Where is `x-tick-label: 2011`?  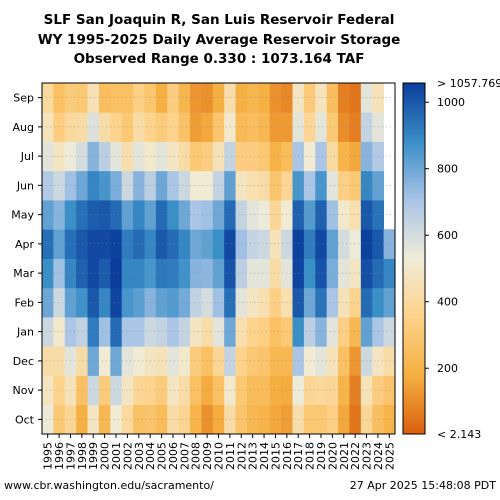
x-tick-label: 2011 is located at coordinates (230, 456).